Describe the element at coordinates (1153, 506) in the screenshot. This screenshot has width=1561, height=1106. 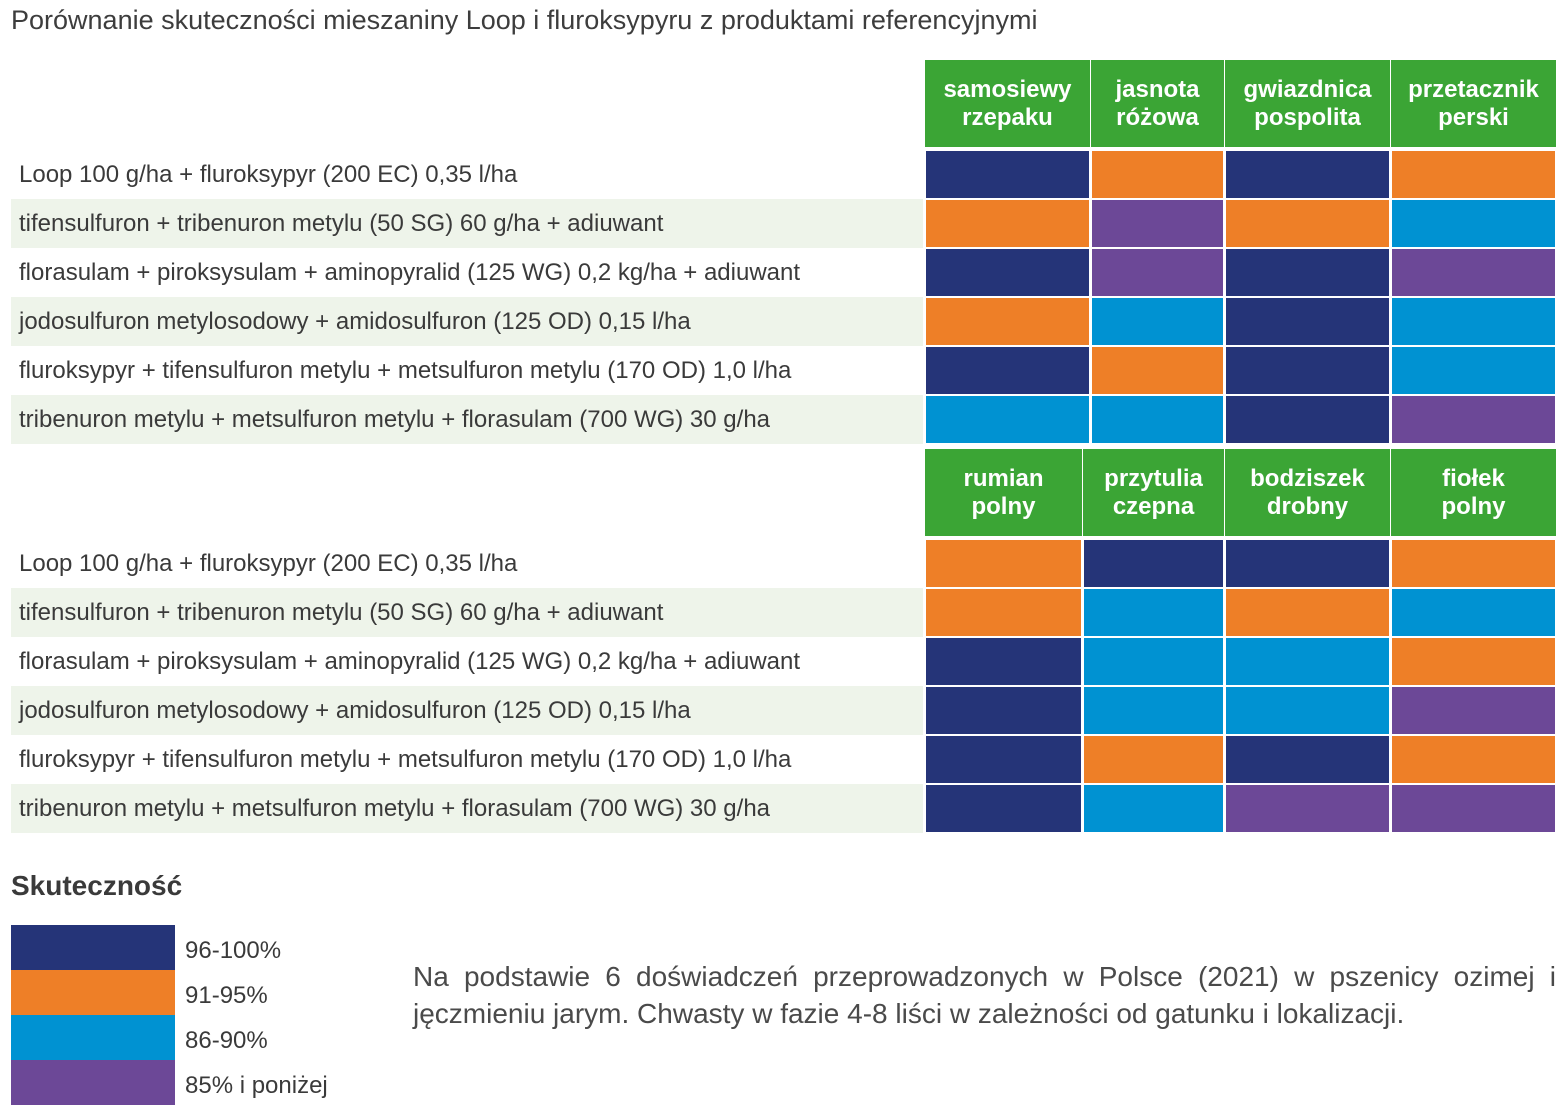
I see `column-header-line: czepna` at that location.